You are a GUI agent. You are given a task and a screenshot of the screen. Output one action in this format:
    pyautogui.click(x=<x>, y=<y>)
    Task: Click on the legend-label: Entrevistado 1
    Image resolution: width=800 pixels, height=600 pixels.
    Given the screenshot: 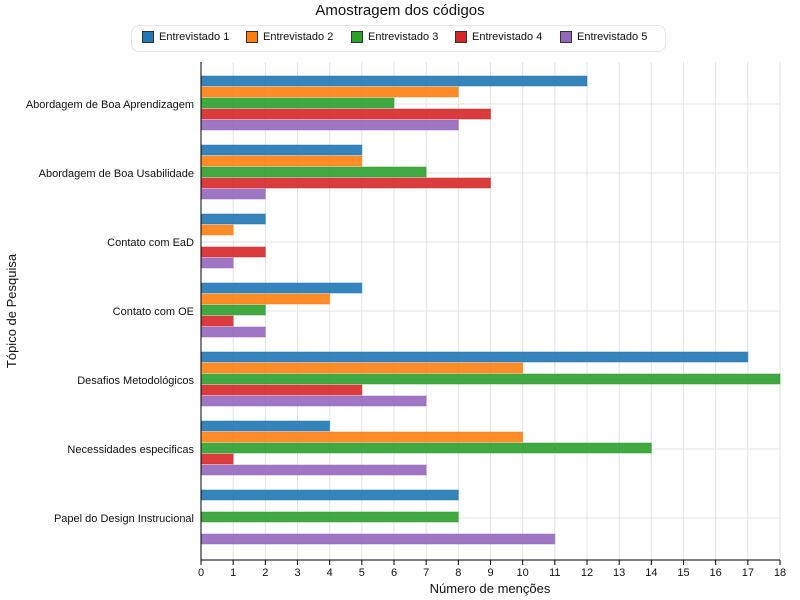 What is the action you would take?
    pyautogui.click(x=194, y=37)
    